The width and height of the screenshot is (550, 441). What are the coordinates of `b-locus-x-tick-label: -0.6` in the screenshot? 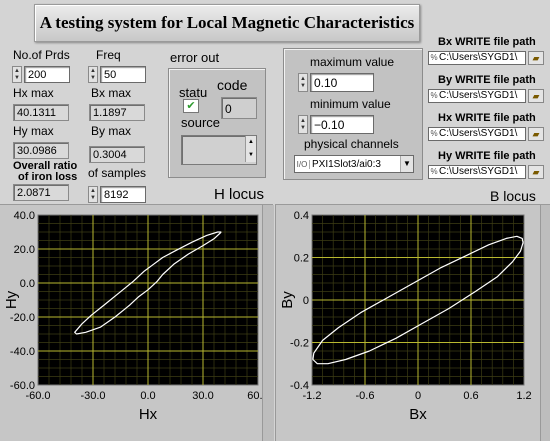 It's located at (365, 396).